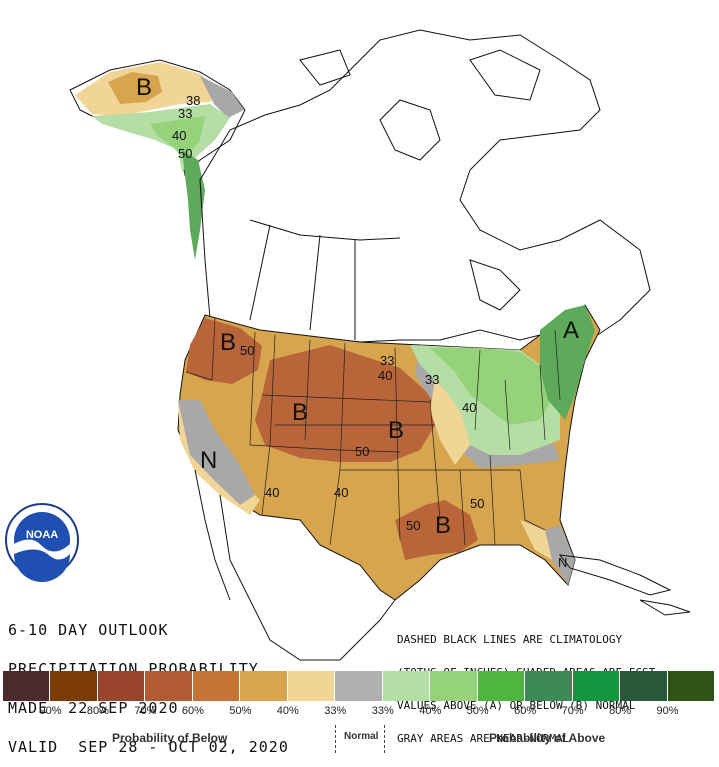 This screenshot has height=767, width=719. I want to click on note-line-3: VALUES ABOVE (A) OR BELOW (B) NORMAL, so click(516, 705).